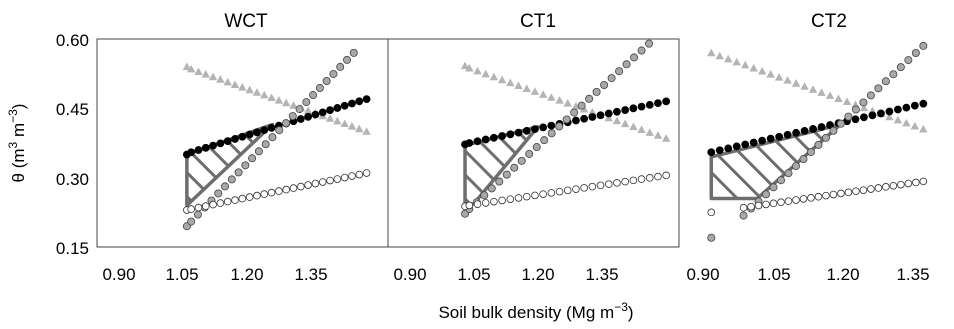 The height and width of the screenshot is (329, 954). What do you see at coordinates (473, 274) in the screenshot?
I see `x-tick-label: 1.05` at bounding box center [473, 274].